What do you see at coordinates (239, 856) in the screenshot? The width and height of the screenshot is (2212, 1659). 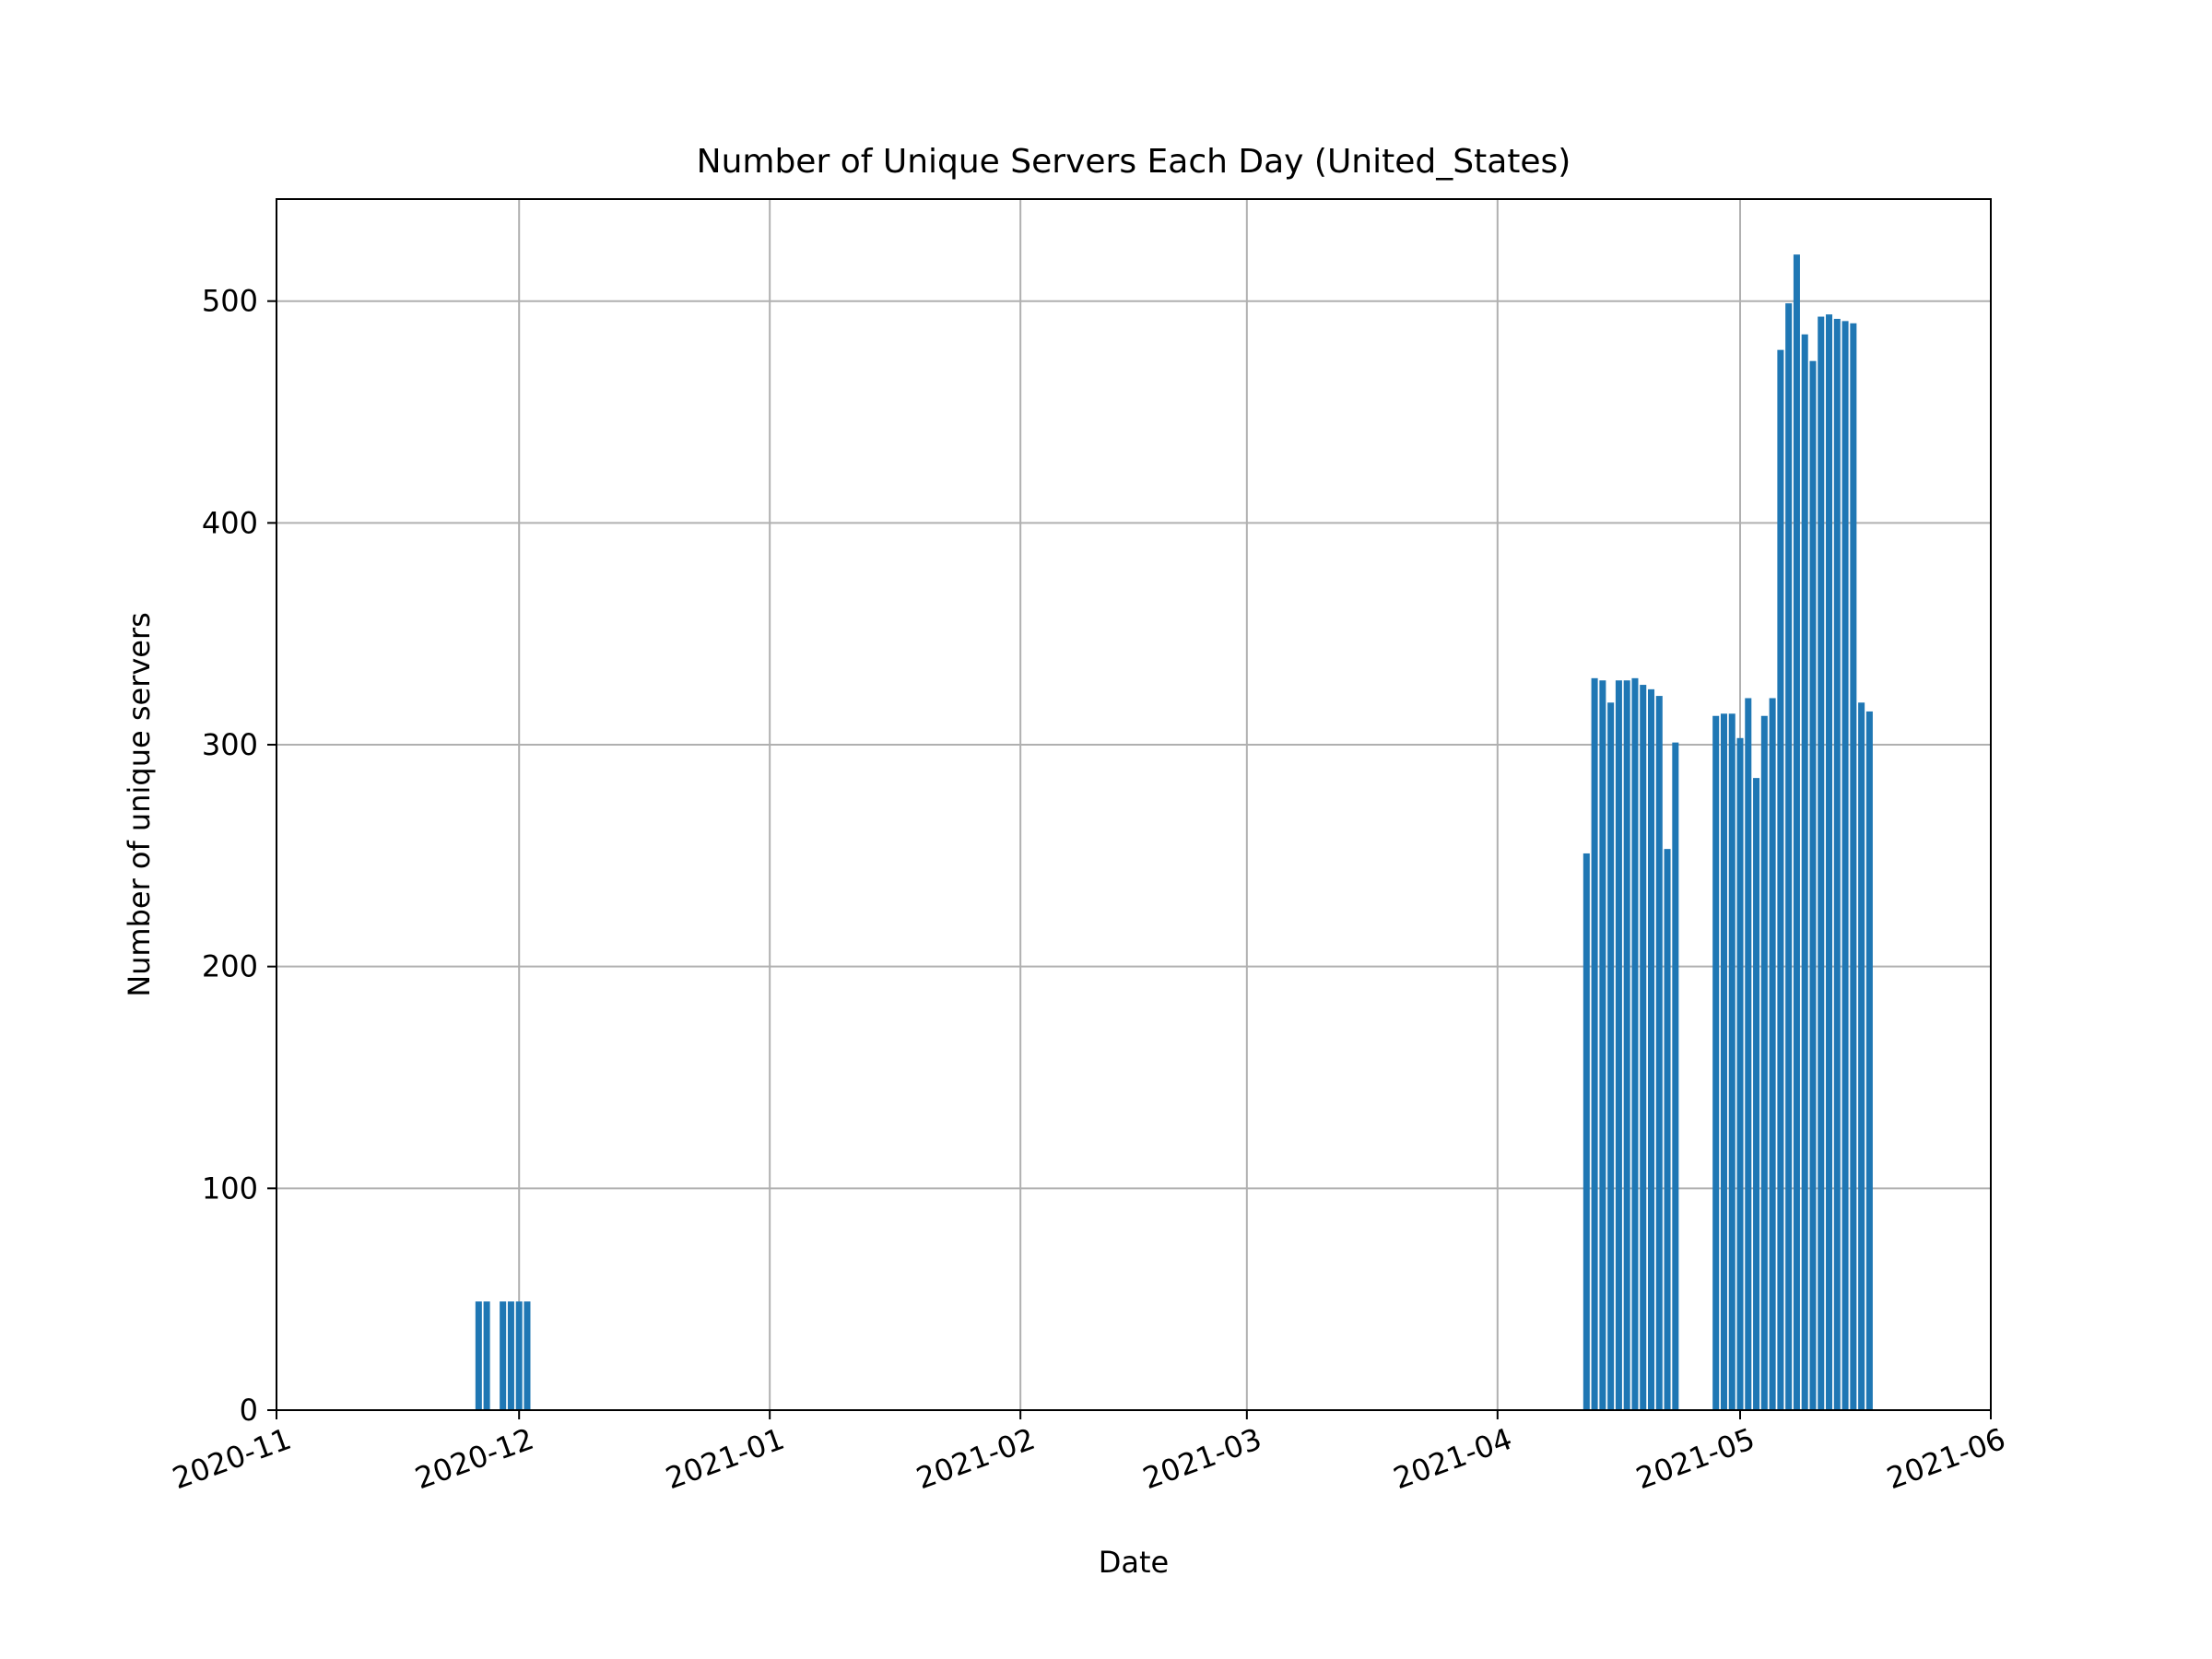 I see `y-axis: 0 100 200 300 400 500` at bounding box center [239, 856].